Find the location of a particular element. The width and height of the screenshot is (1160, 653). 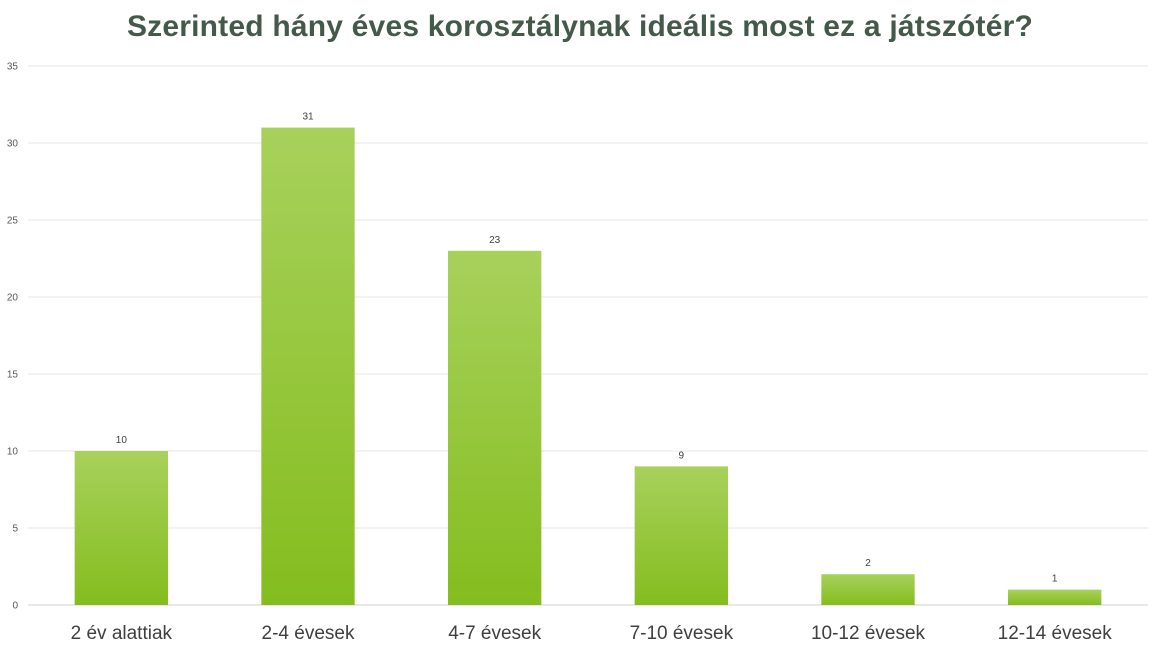

x-tick-label: 2-4 évesek is located at coordinates (308, 633).